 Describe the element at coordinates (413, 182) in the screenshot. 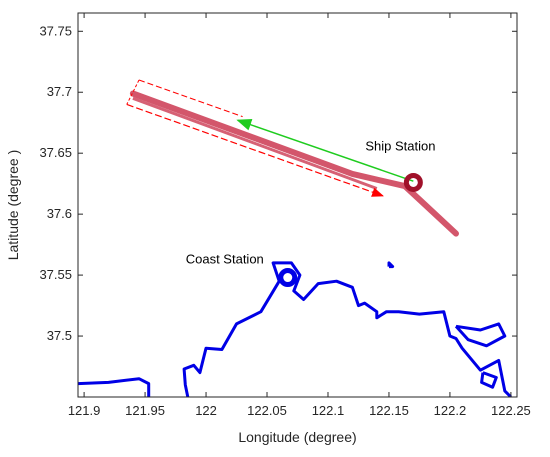

I see `ship-station-marker` at that location.